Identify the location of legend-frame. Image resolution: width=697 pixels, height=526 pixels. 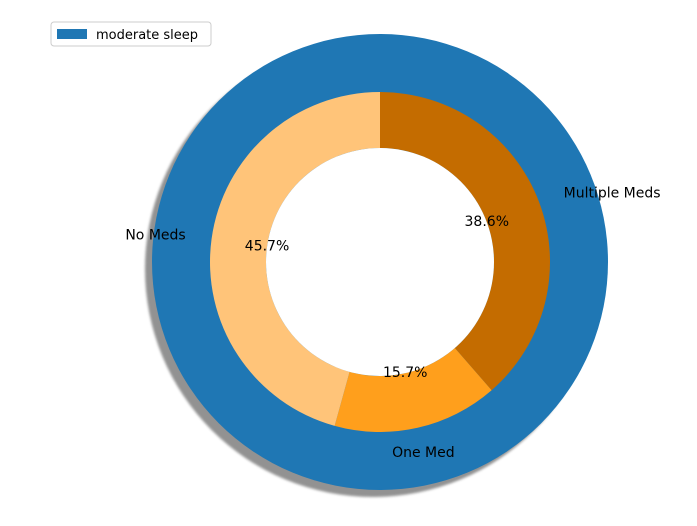
(131, 34).